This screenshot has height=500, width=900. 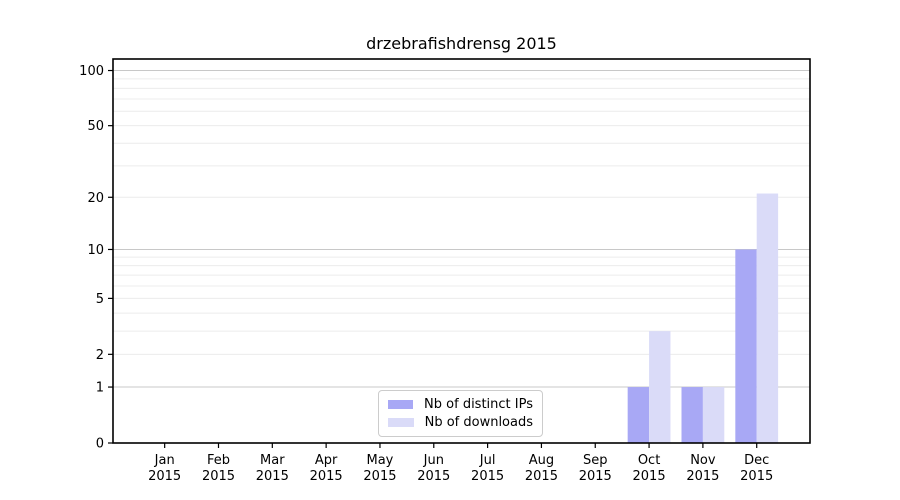 I want to click on x-tick-month-label: Jan, so click(x=164, y=460).